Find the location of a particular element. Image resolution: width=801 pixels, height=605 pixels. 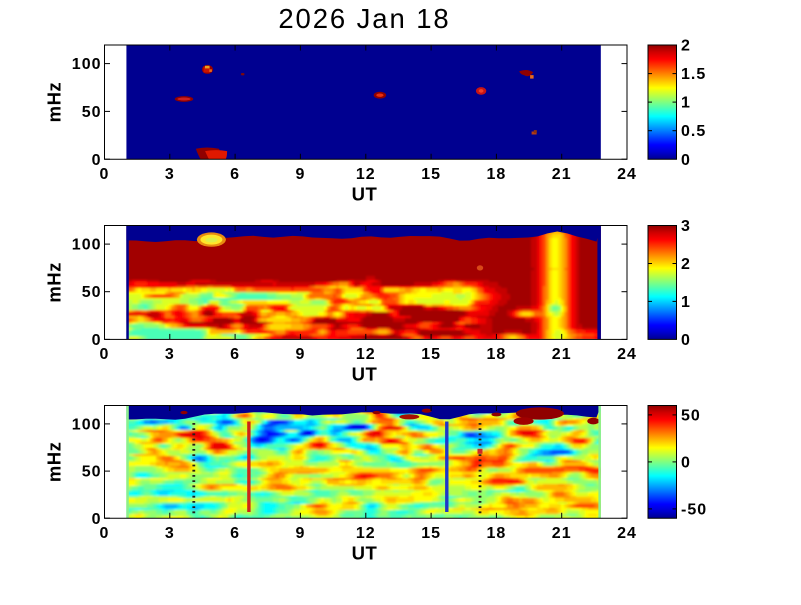

svg-text: 2026 Jan 18 is located at coordinates (364, 18).